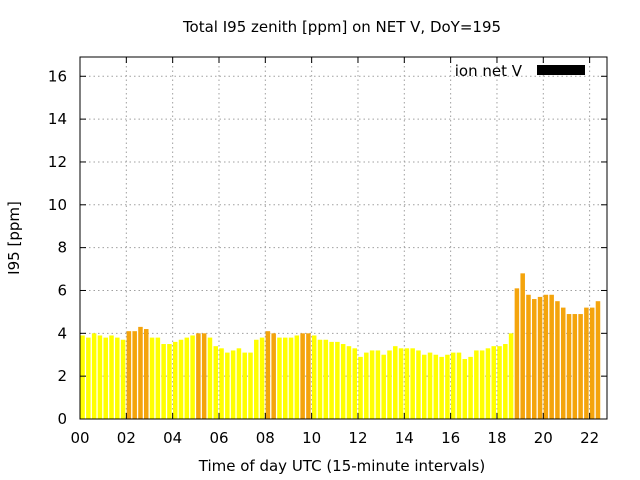  I want to click on legend: ion net V, so click(520, 71).